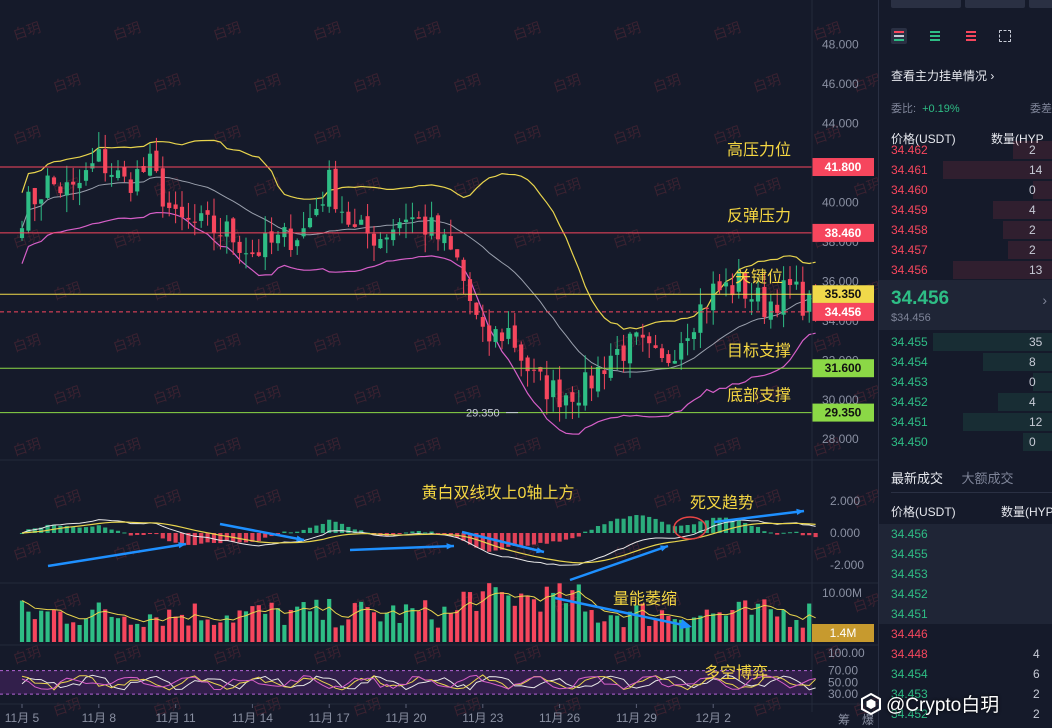  I want to click on book-bids-icon, so click(935, 36).